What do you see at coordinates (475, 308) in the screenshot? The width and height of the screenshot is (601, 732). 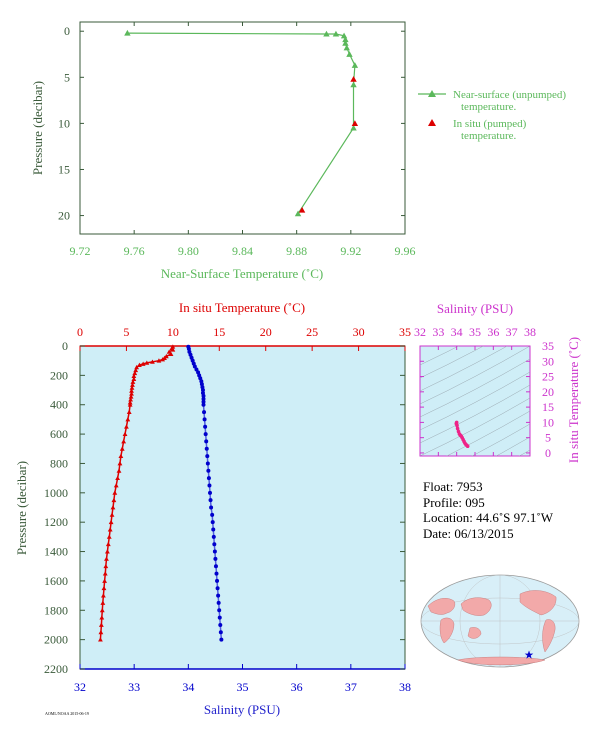 I see `ts-x-label: Salinity (PSU)` at bounding box center [475, 308].